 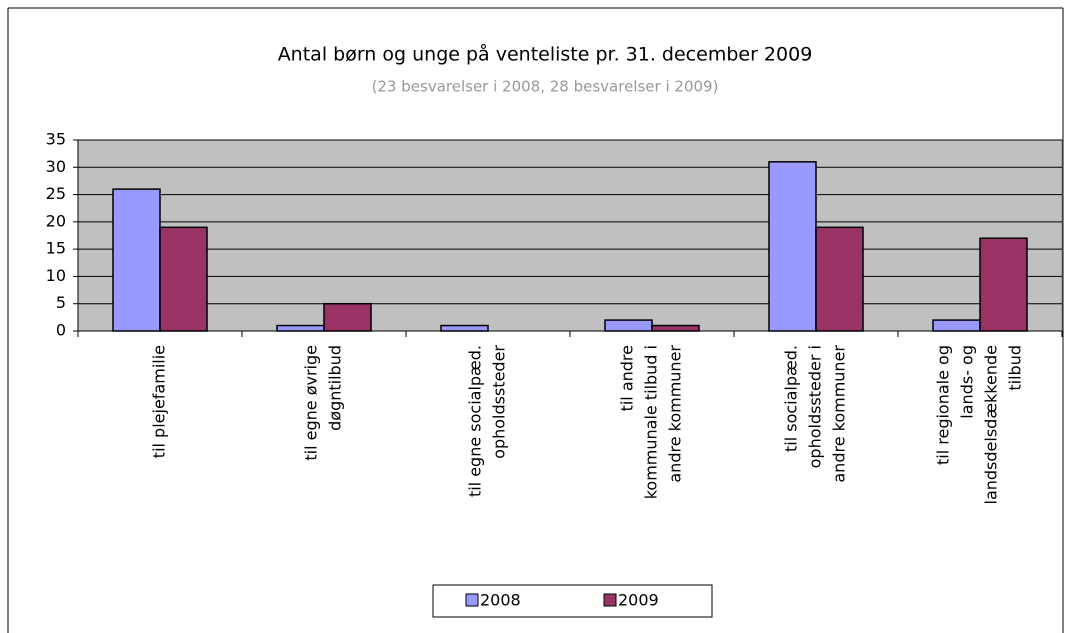 I want to click on x-tick-label: til egne socialpæd., so click(x=475, y=421).